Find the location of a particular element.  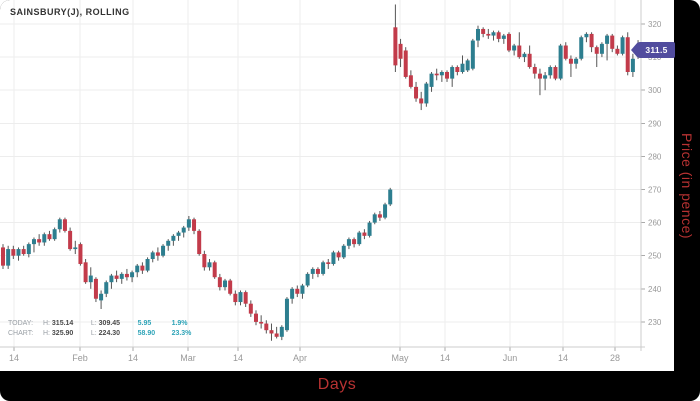

x-tick-label: Jun is located at coordinates (510, 358).